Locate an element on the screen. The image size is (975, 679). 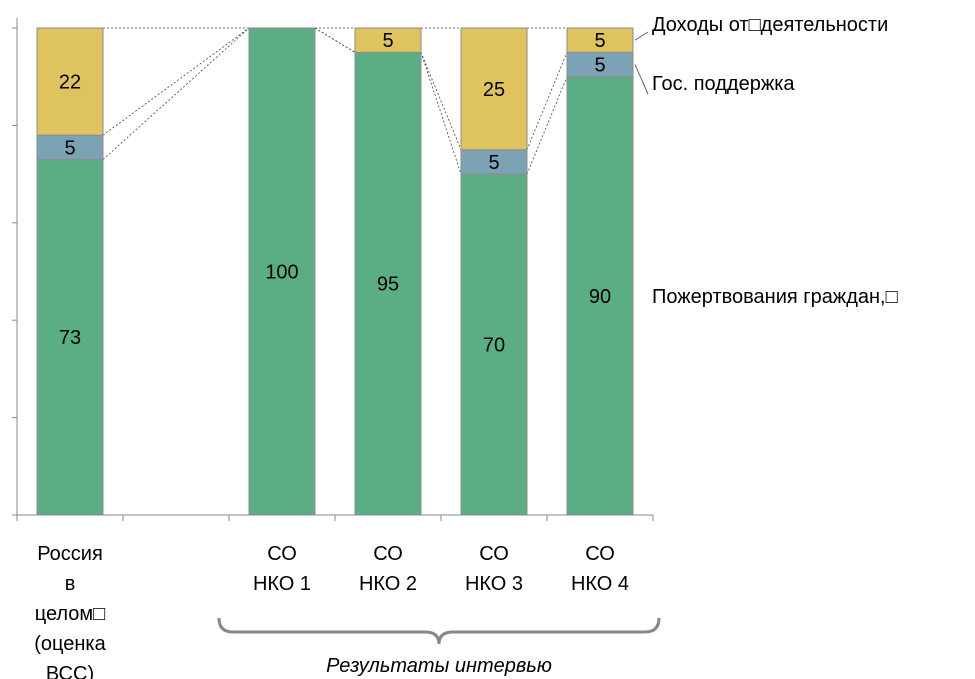
x-tick-label-line: (оценка is located at coordinates (70, 644).